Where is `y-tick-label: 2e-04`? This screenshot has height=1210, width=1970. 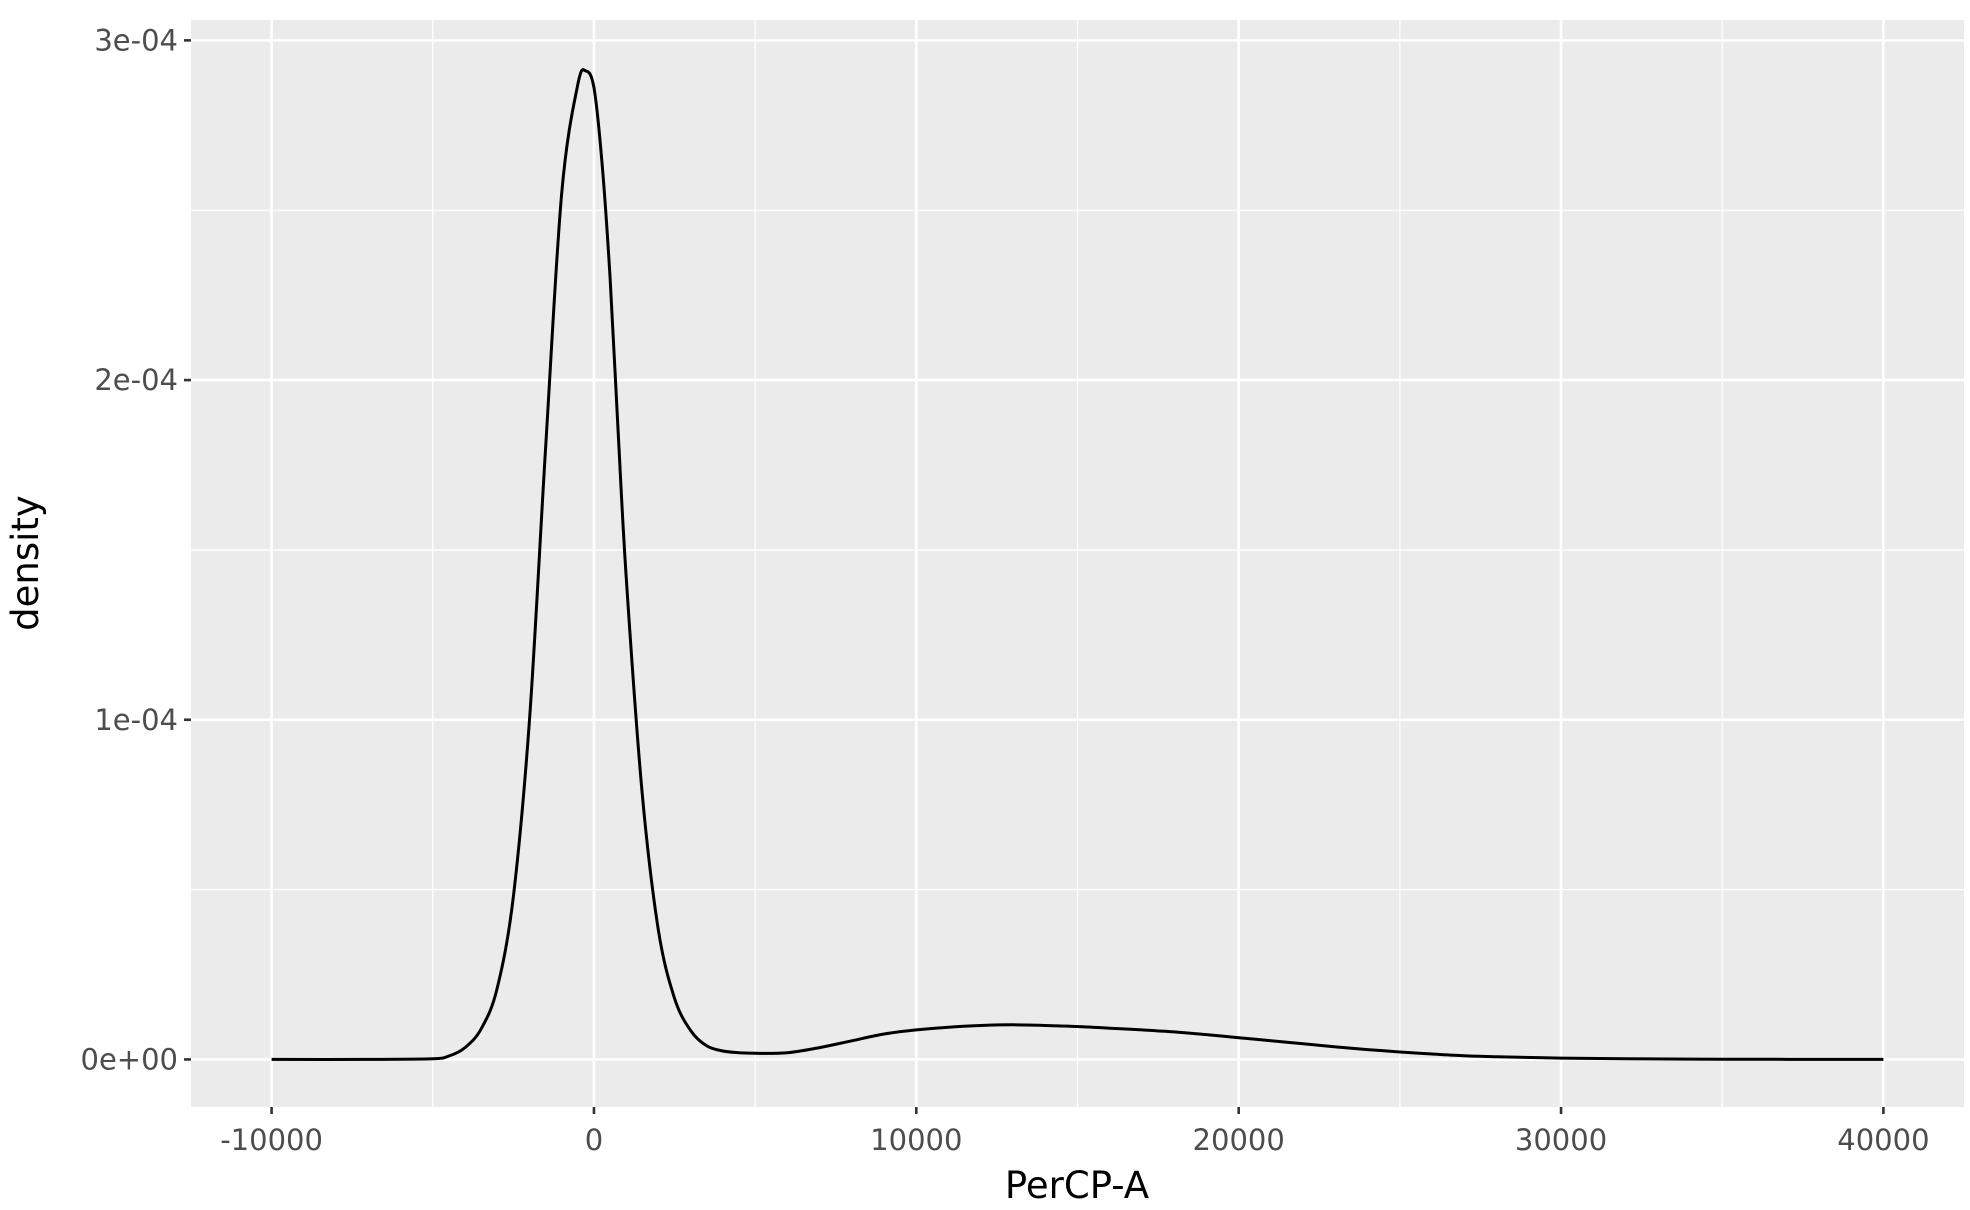 y-tick-label: 2e-04 is located at coordinates (136, 380).